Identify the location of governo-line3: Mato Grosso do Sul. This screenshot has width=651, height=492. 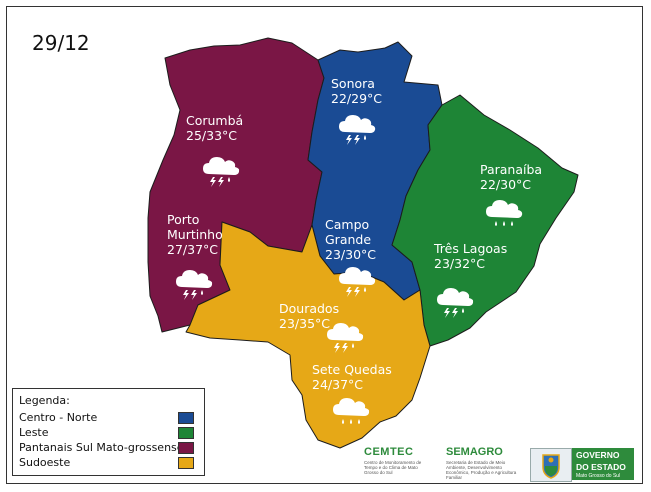
(598, 476).